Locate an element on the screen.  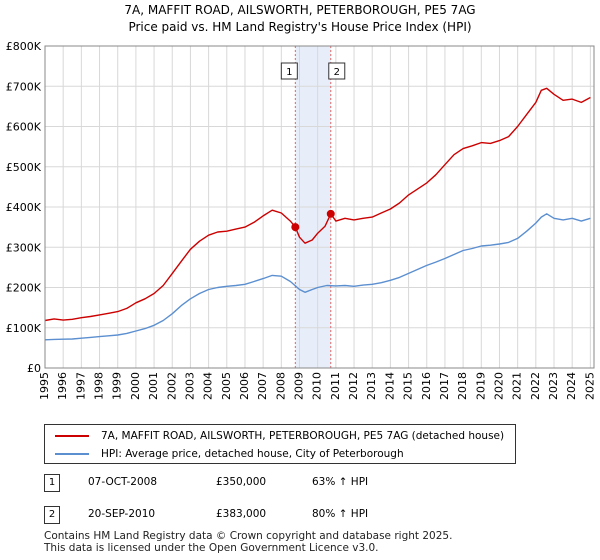
x-tick-label: 2013 is located at coordinates (371, 386).